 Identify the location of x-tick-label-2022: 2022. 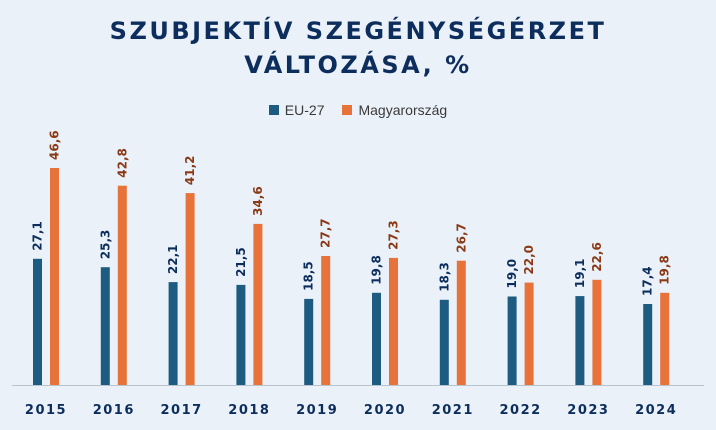
(521, 410).